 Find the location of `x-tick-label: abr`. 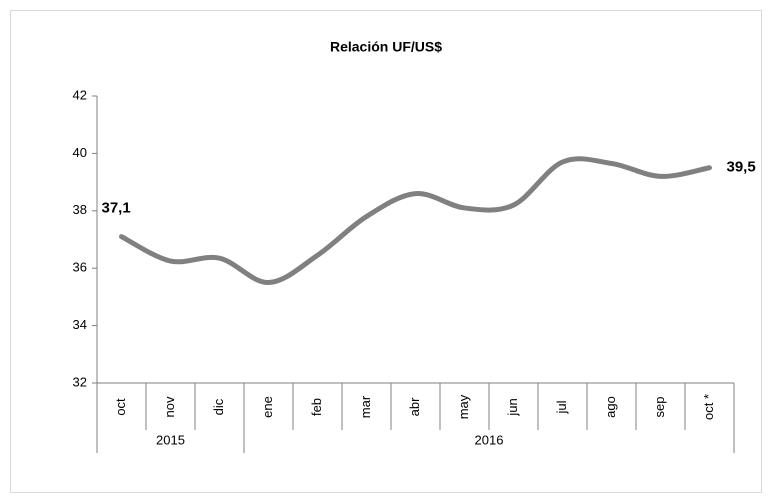

x-tick-label: abr is located at coordinates (414, 406).